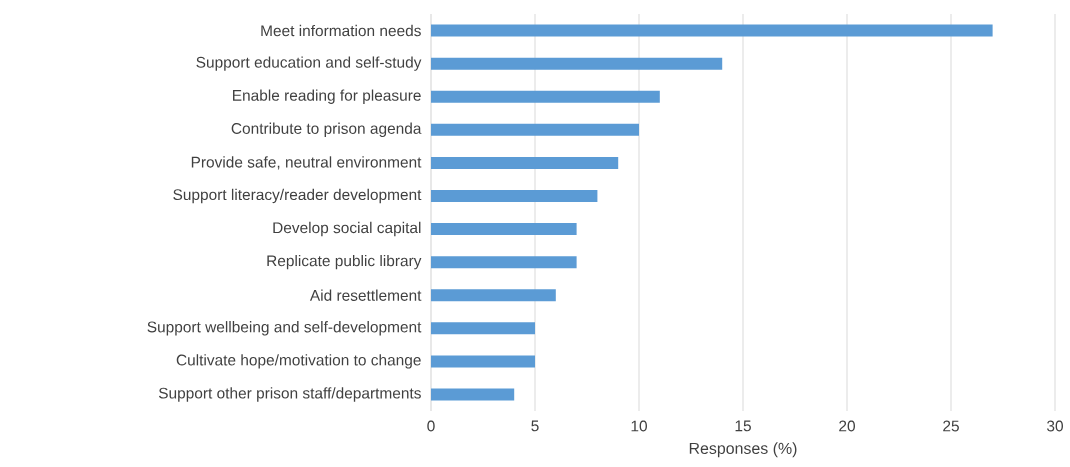 The image size is (1070, 467). Describe the element at coordinates (284, 328) in the screenshot. I see `y-tick-label: Support wellbeing and self-development` at that location.